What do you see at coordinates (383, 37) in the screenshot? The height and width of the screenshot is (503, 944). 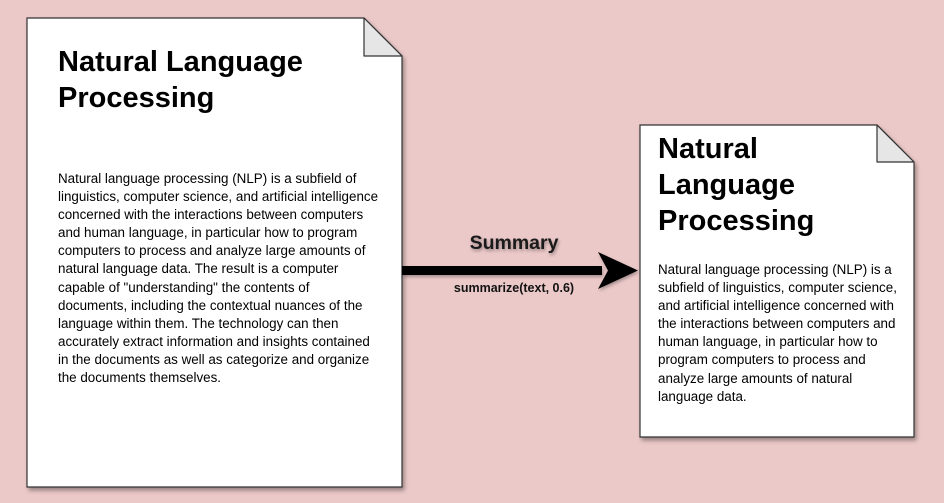 I see `source-document-fold` at bounding box center [383, 37].